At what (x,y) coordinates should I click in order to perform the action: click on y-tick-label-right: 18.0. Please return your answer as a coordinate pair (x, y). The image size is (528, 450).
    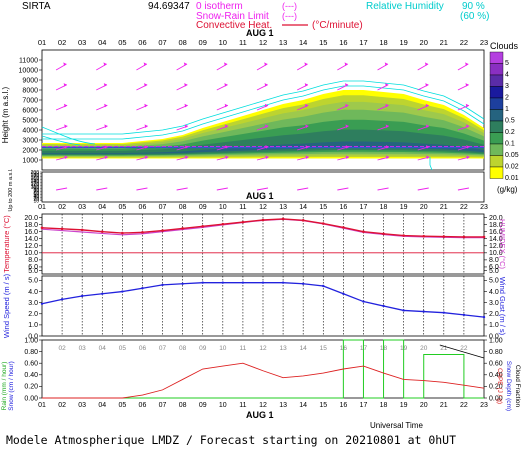
    Looking at the image, I should click on (496, 225).